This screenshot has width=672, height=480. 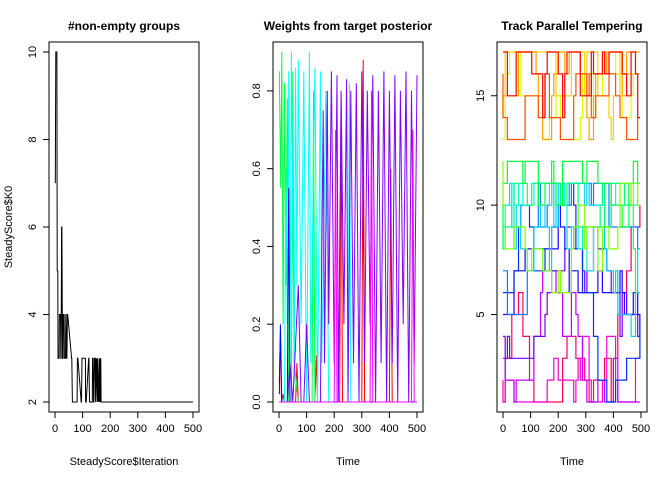 I want to click on y-tick-label: 0.4, so click(x=257, y=246).